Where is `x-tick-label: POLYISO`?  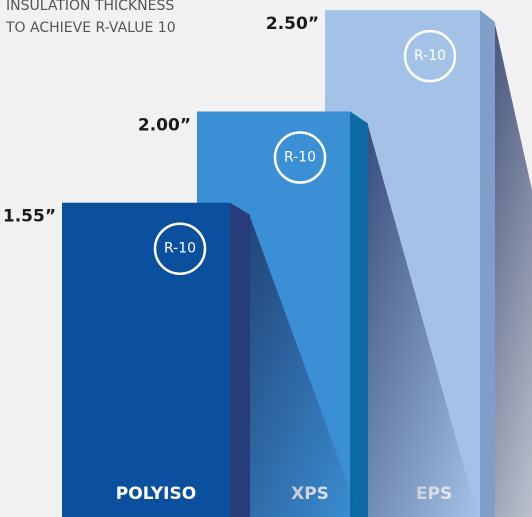
x-tick-label: POLYISO is located at coordinates (156, 494).